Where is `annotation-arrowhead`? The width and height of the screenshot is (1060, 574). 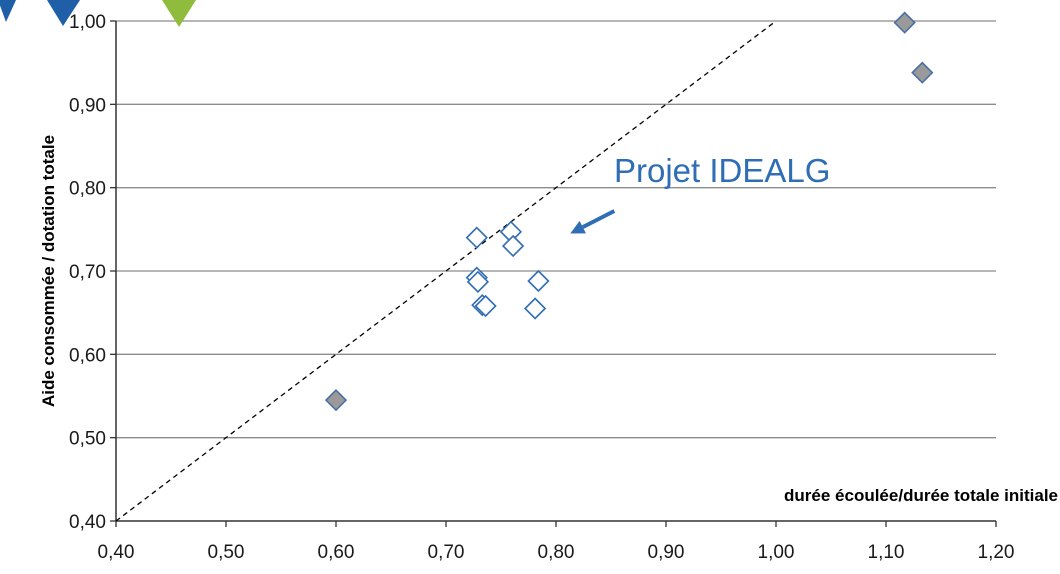 annotation-arrowhead is located at coordinates (578, 227).